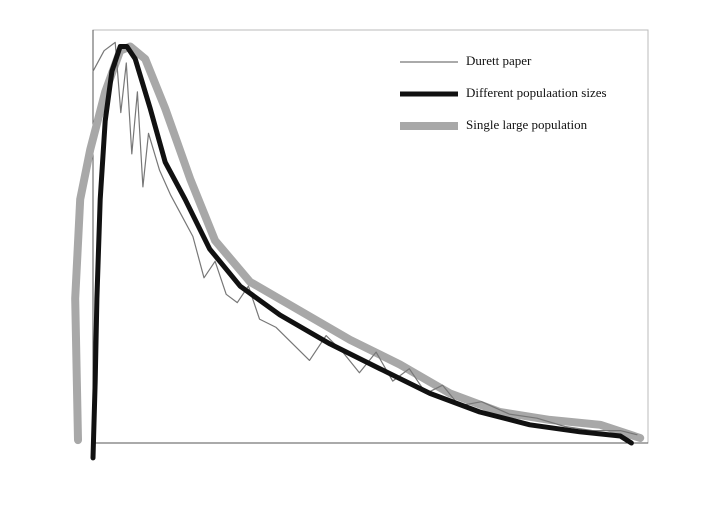 This screenshot has height=506, width=722. I want to click on legend-label: Single large population, so click(527, 124).